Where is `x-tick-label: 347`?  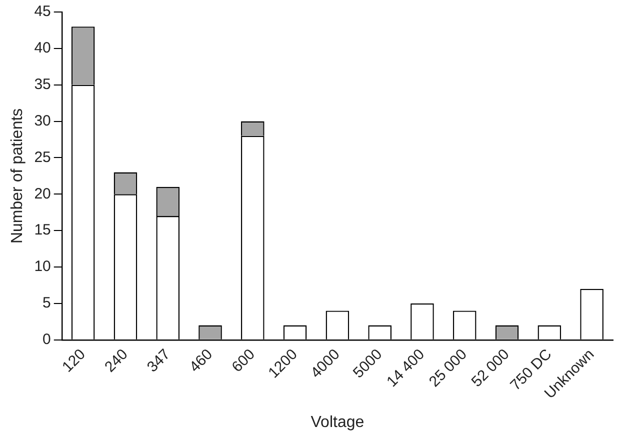
x-tick-label: 347 is located at coordinates (159, 361).